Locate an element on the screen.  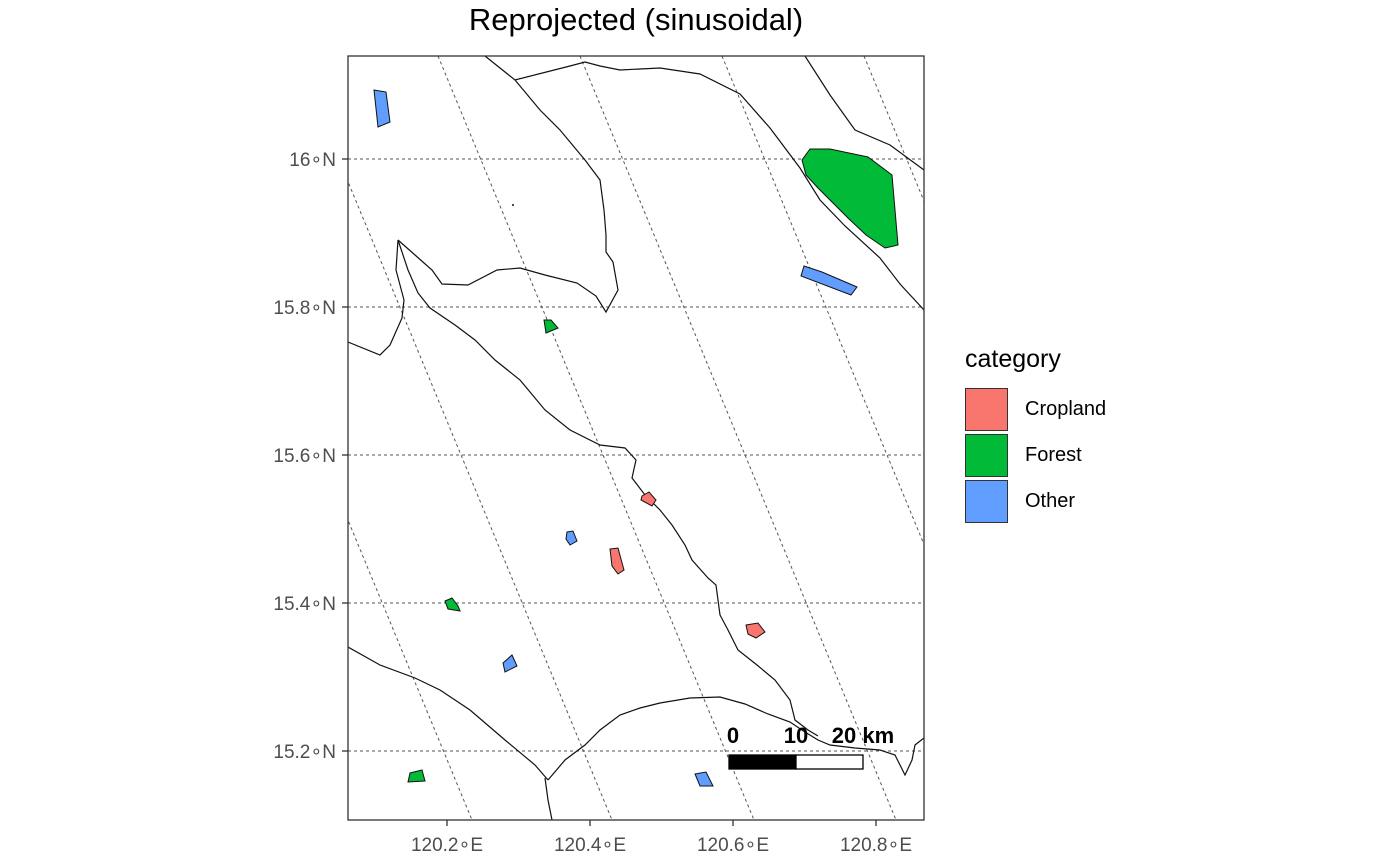
scale-bar-segment-dark is located at coordinates (762, 762).